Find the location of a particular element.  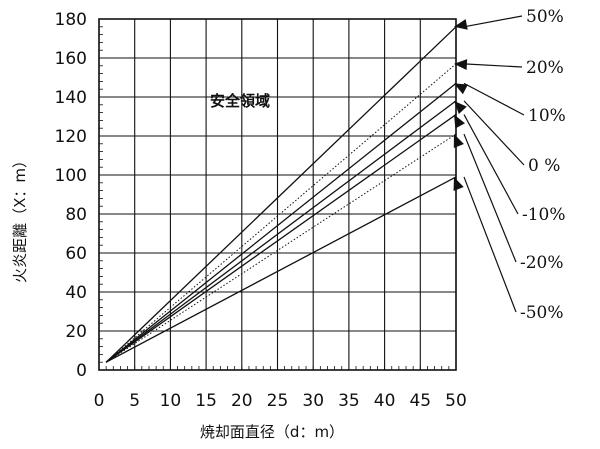

y-axis-title: 火炎距離（X：m） is located at coordinates (20, 218).